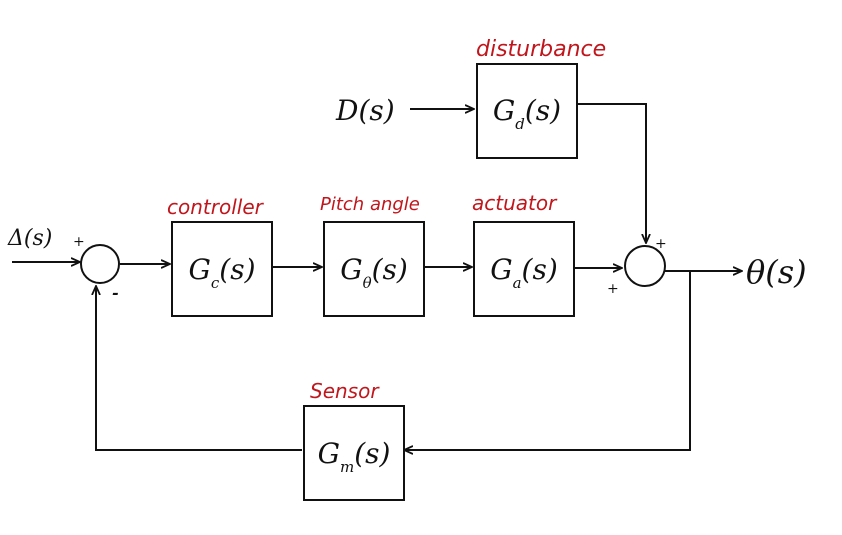 The height and width of the screenshot is (535, 842). I want to click on sensor-block: Gm(s), so click(354, 453).